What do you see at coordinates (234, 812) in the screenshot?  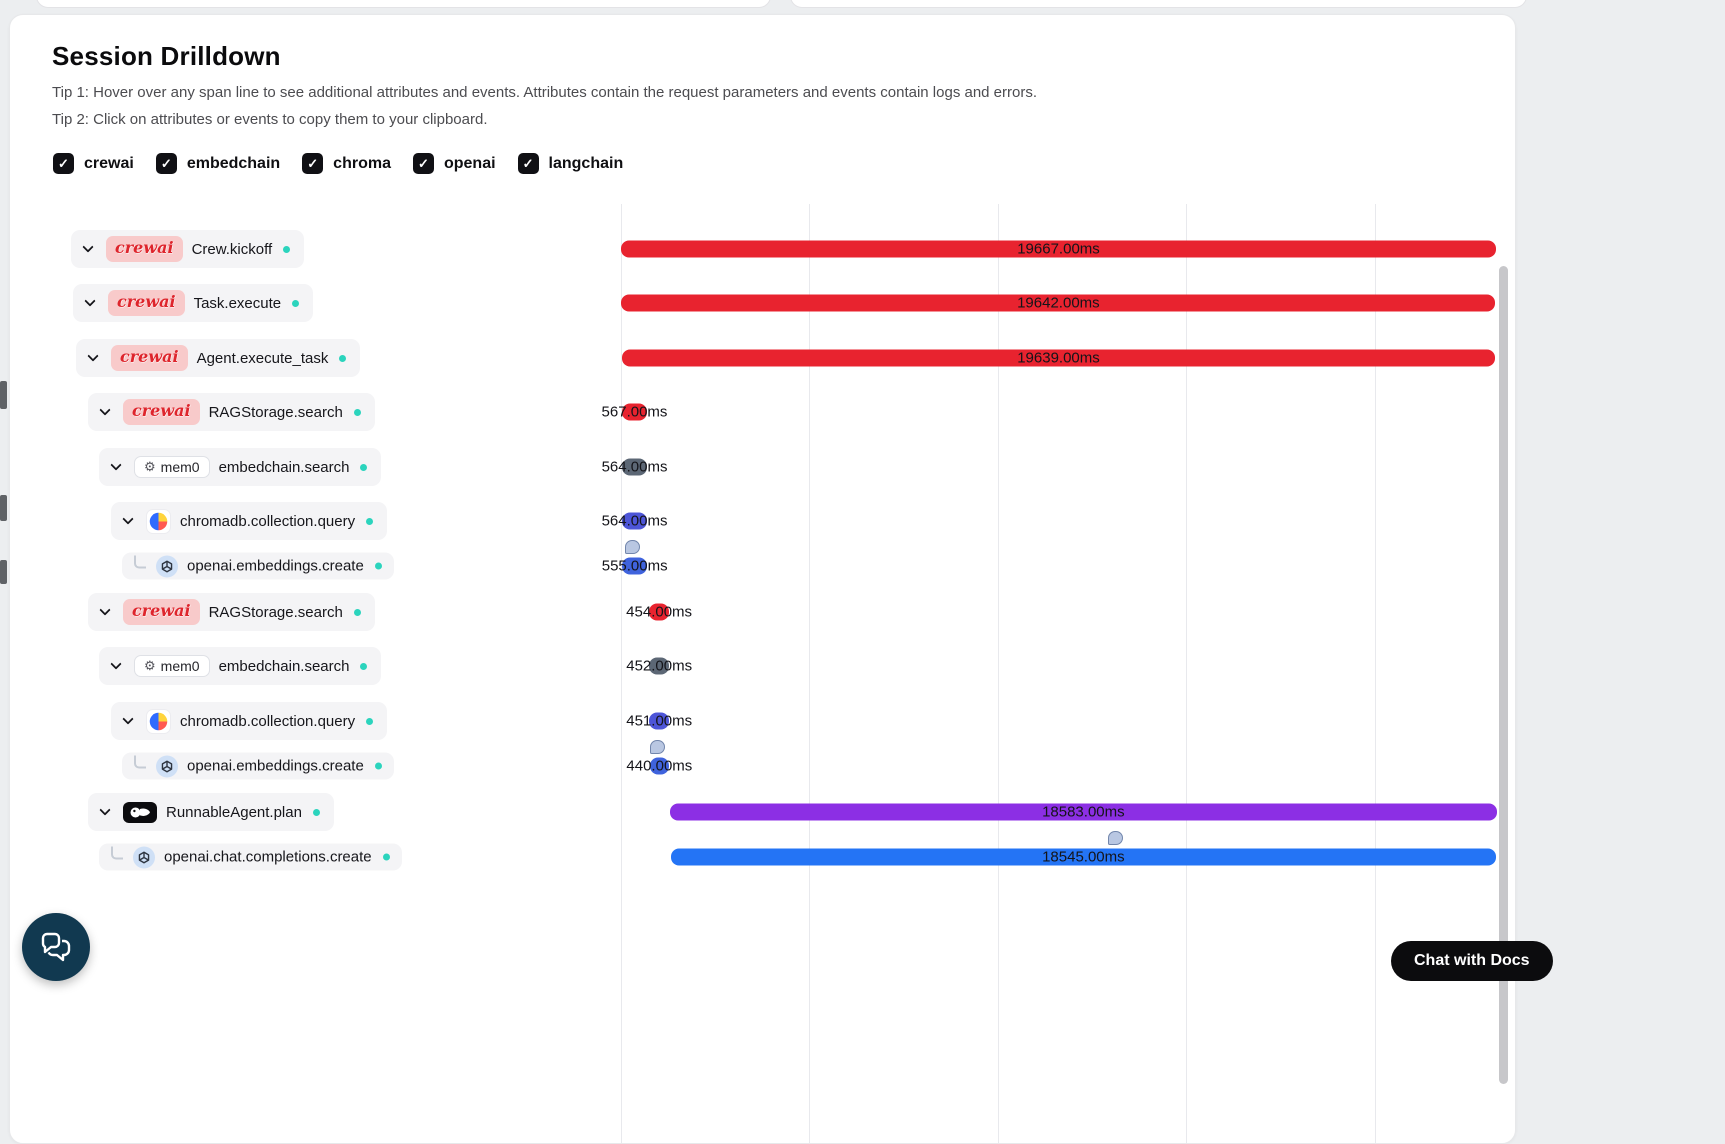 I see `span-name: RunnableAgent.plan` at bounding box center [234, 812].